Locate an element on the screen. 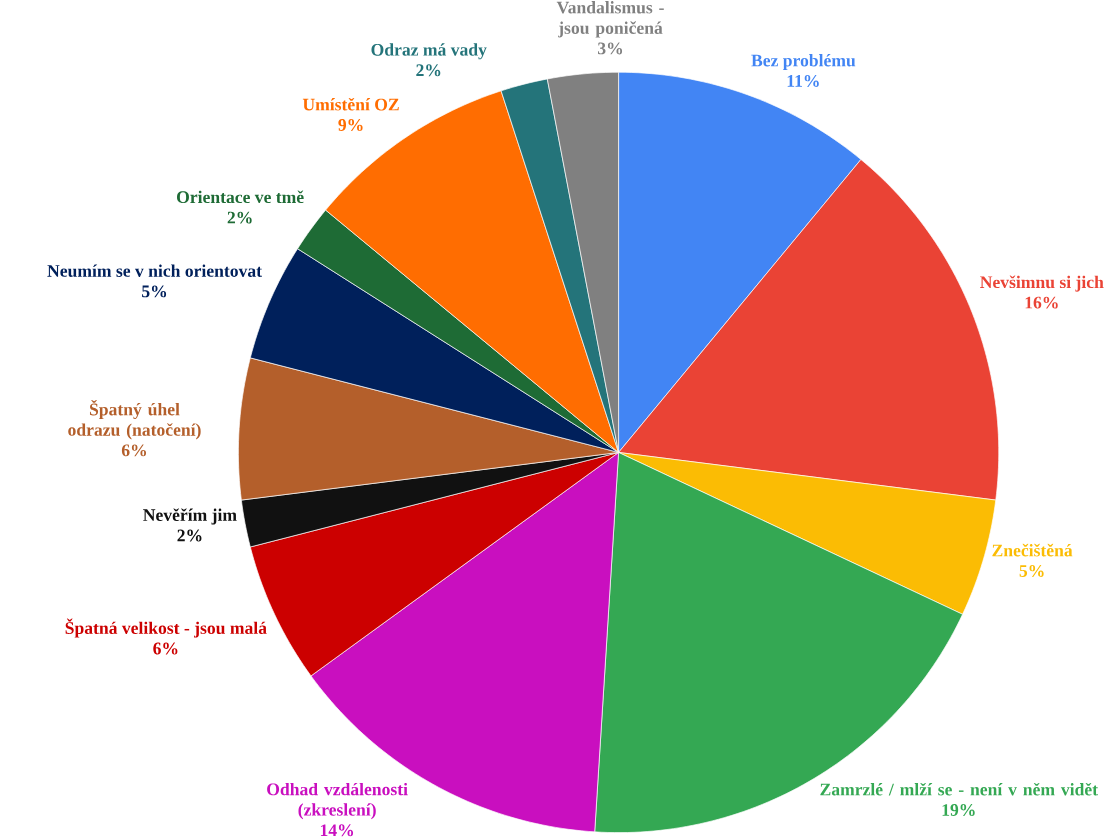  slice-label: Bez problému is located at coordinates (803, 61).